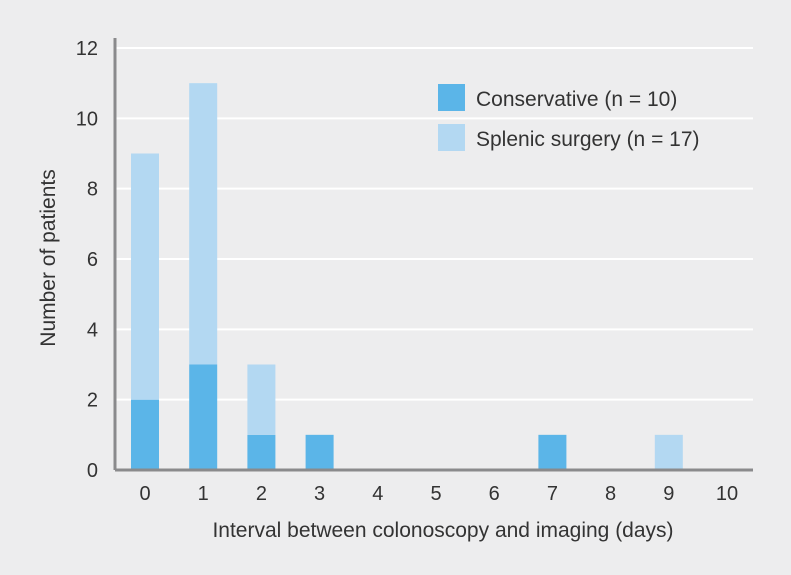 The image size is (791, 575). I want to click on x-tick-label-6: 6, so click(494, 494).